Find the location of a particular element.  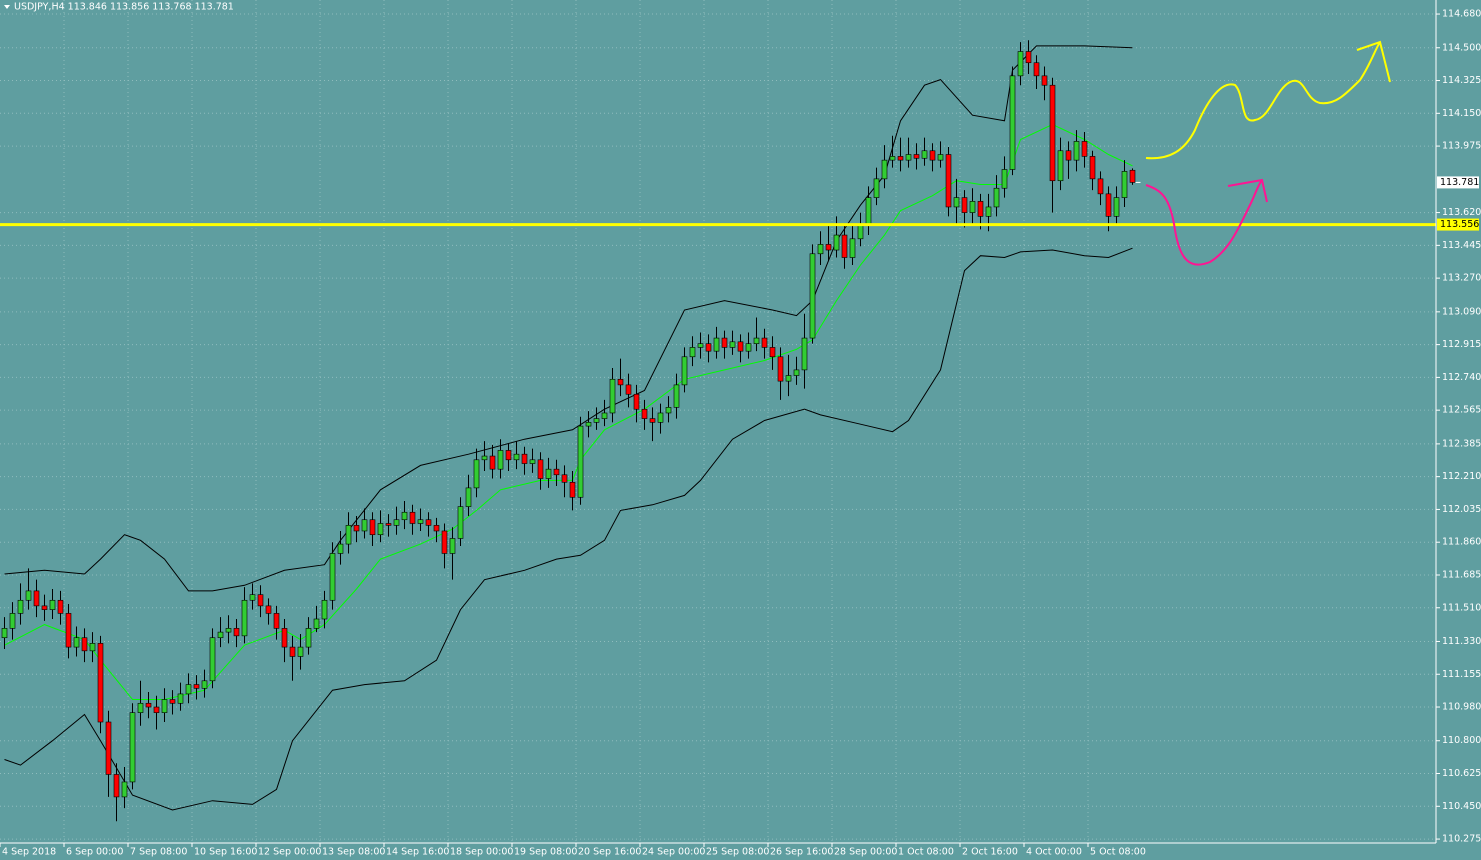

y-tick-label: 114.150 is located at coordinates (1461, 113).